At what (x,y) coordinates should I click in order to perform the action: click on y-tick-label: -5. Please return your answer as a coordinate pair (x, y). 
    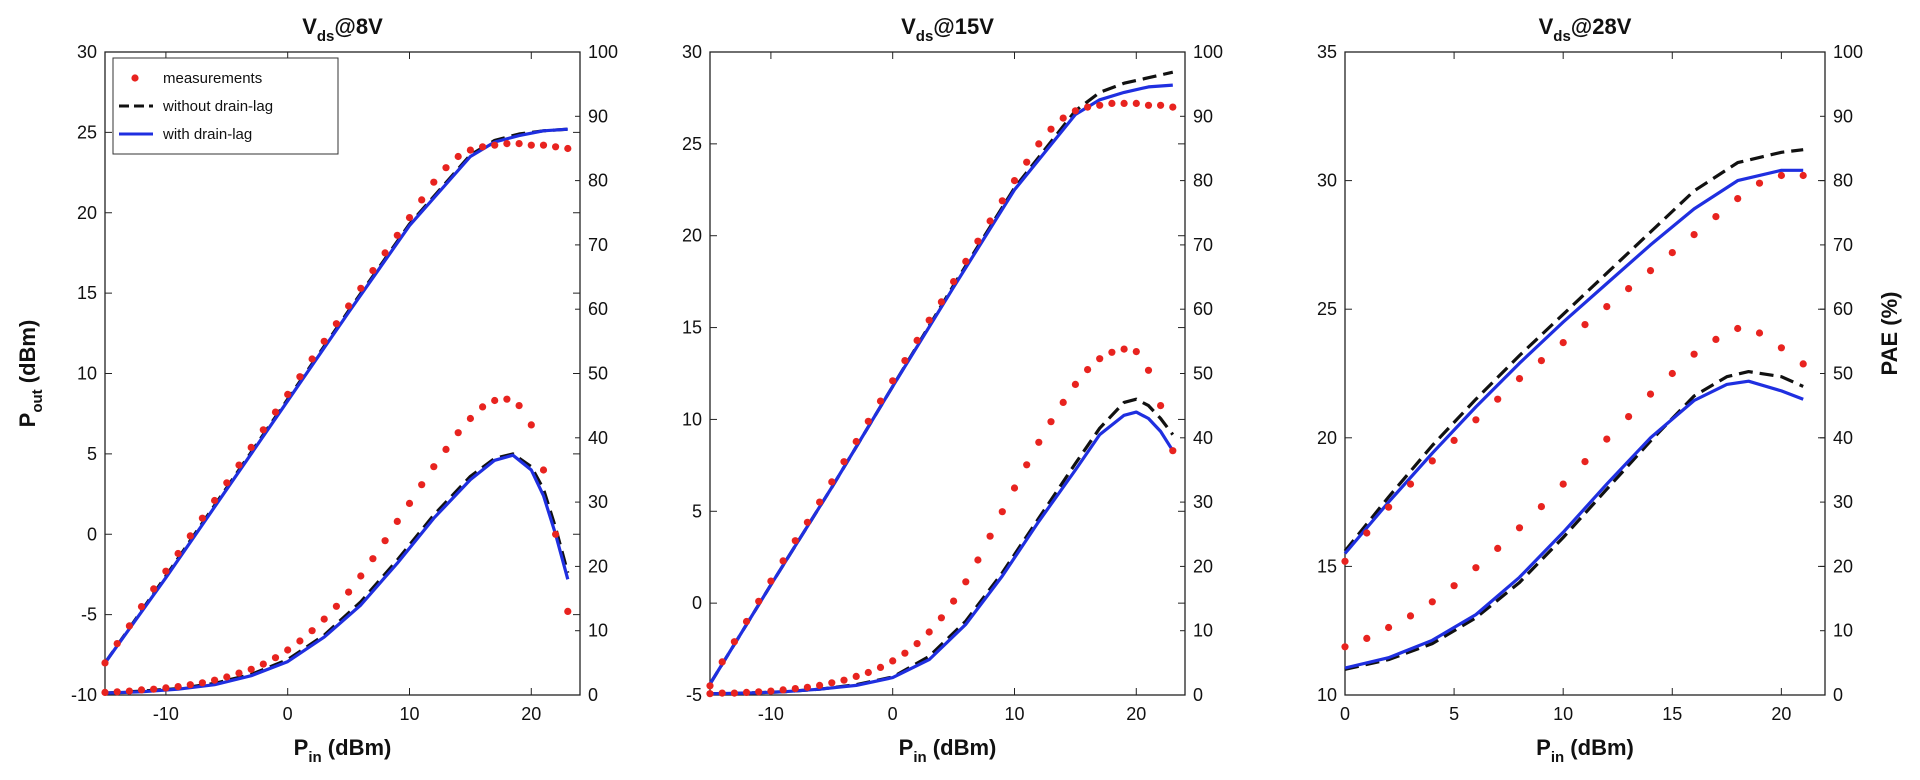
    Looking at the image, I should click on (694, 695).